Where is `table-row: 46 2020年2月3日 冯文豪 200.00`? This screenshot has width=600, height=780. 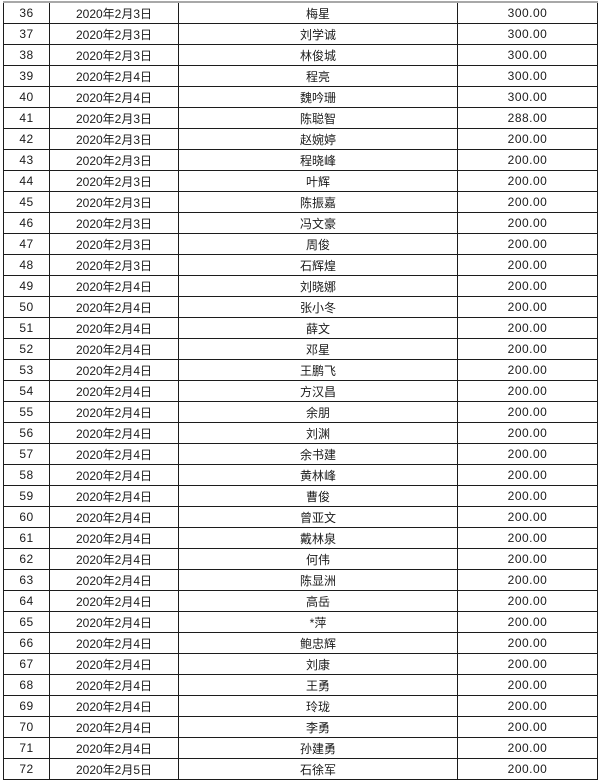
table-row: 46 2020年2月3日 冯文豪 200.00 is located at coordinates (300, 223).